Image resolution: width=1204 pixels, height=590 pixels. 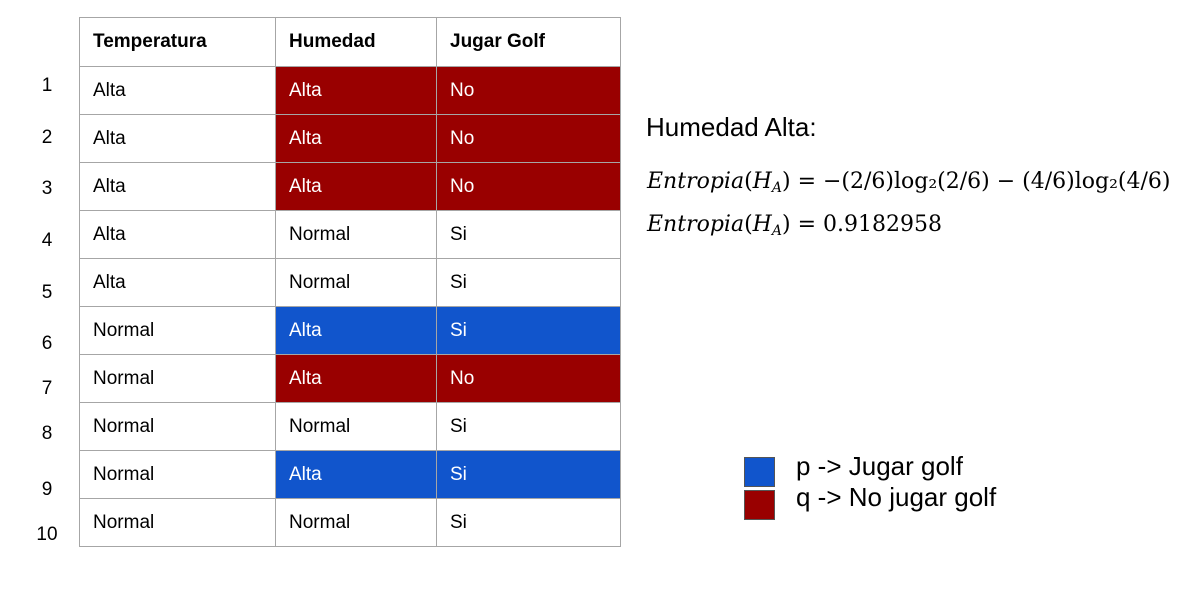 I want to click on legend-swatch-p, so click(x=759, y=472).